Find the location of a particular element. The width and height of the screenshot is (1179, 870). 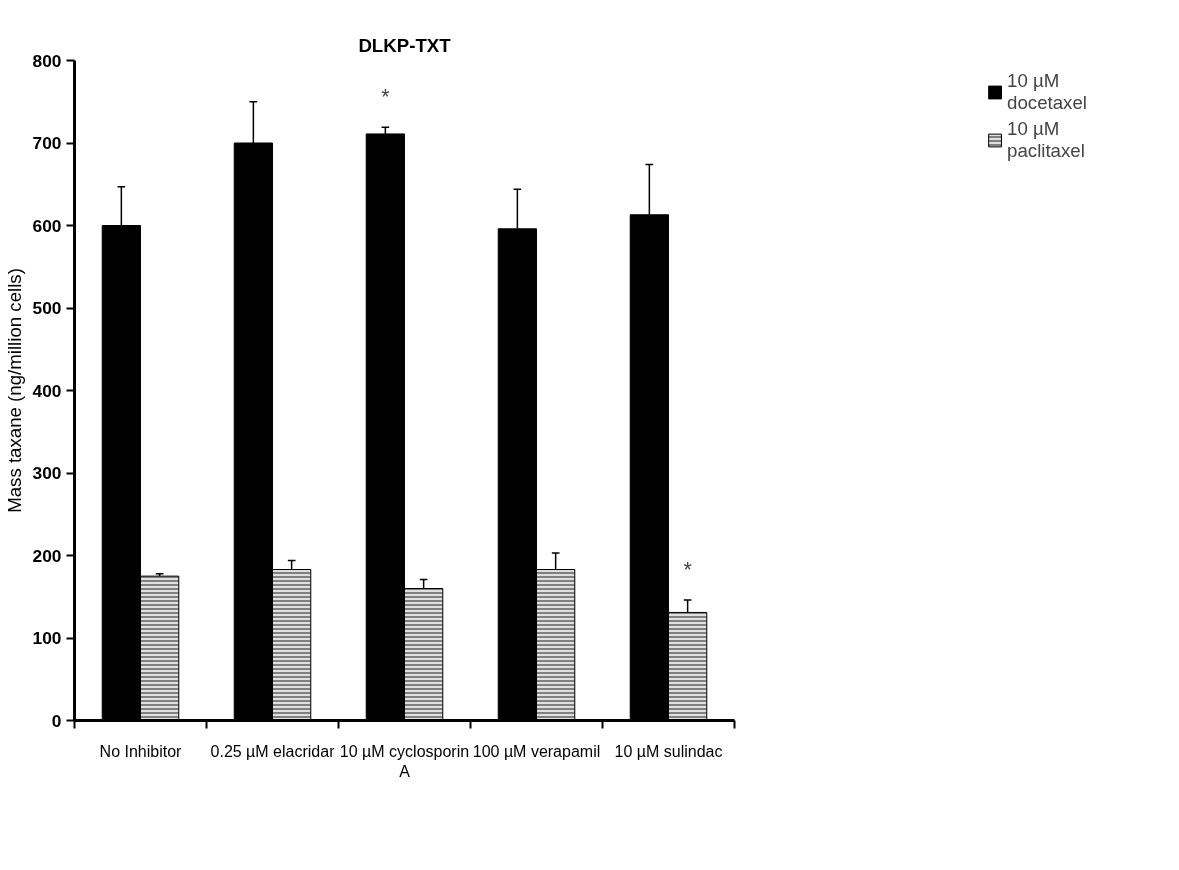

x-tick-label: 100 µM verapamil is located at coordinates (536, 751).